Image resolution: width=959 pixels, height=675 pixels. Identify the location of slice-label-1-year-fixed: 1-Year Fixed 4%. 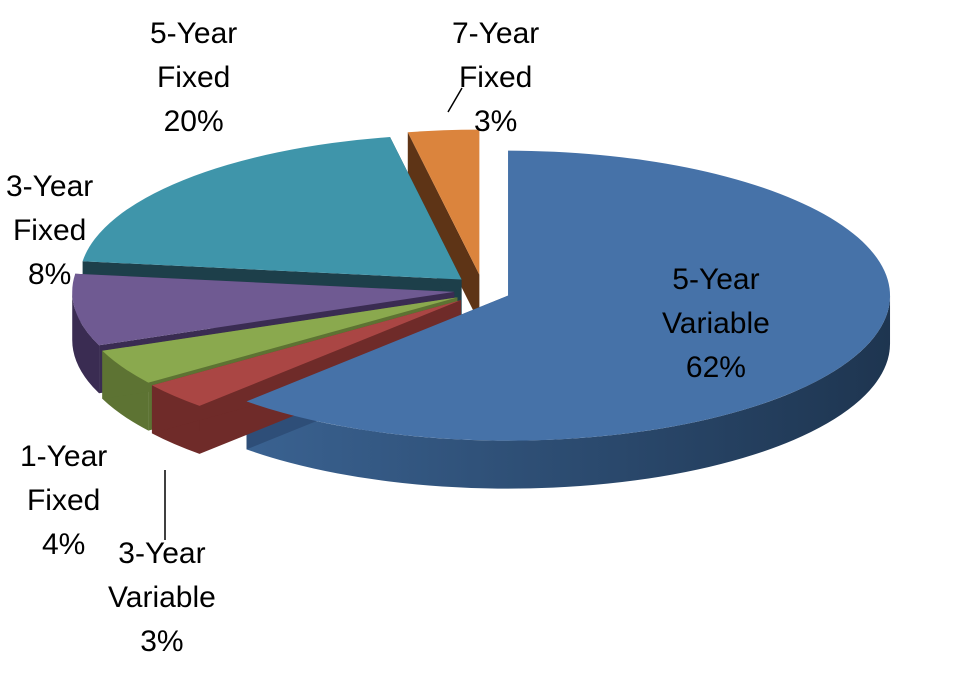
(64, 500).